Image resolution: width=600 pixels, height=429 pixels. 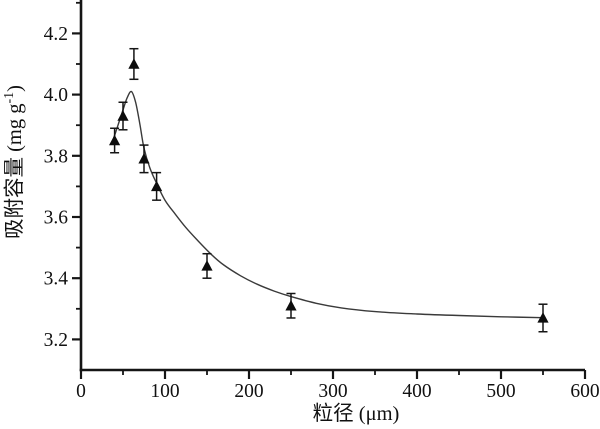 I want to click on x-tick-label: 200, so click(x=248, y=391).